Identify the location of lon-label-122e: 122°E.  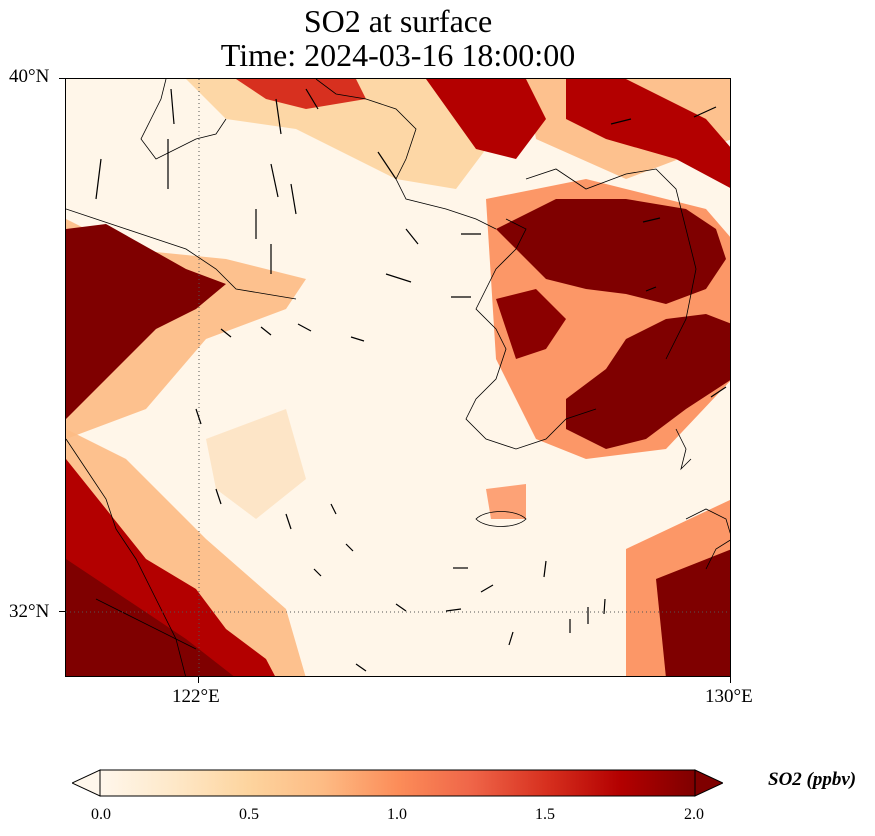
(196, 696).